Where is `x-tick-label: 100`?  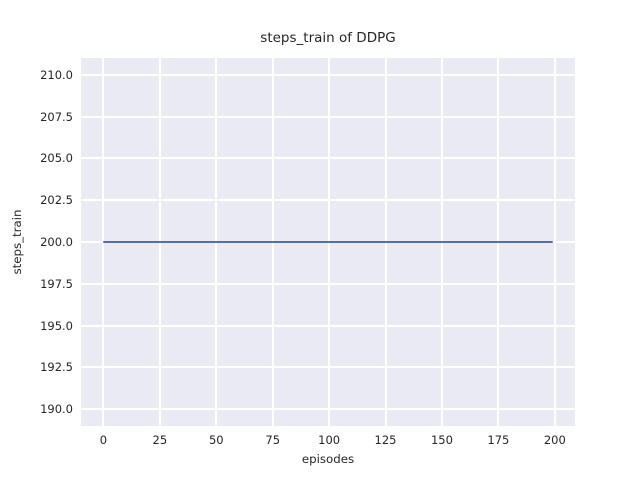 x-tick-label: 100 is located at coordinates (329, 440).